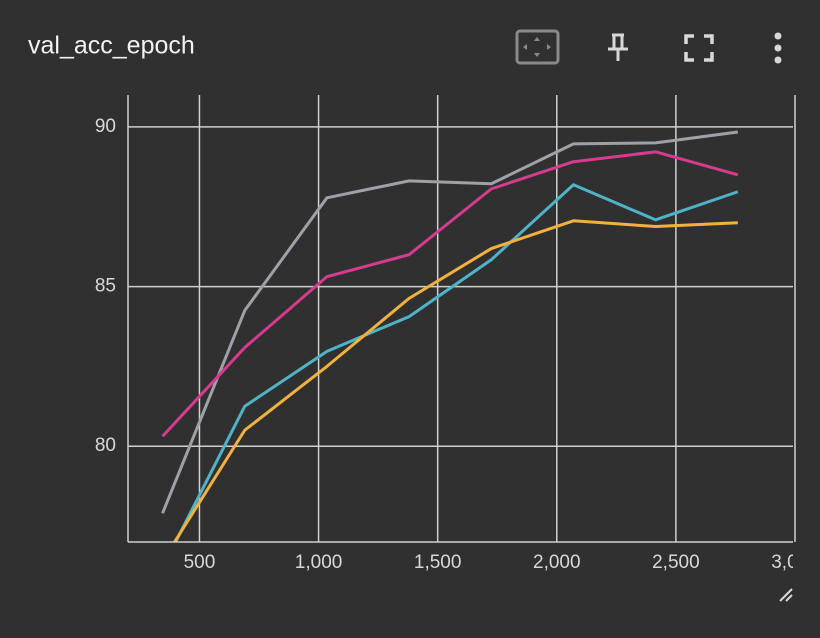 Image resolution: width=820 pixels, height=638 pixels. Describe the element at coordinates (557, 562) in the screenshot. I see `x-tick-label: 2,000` at that location.